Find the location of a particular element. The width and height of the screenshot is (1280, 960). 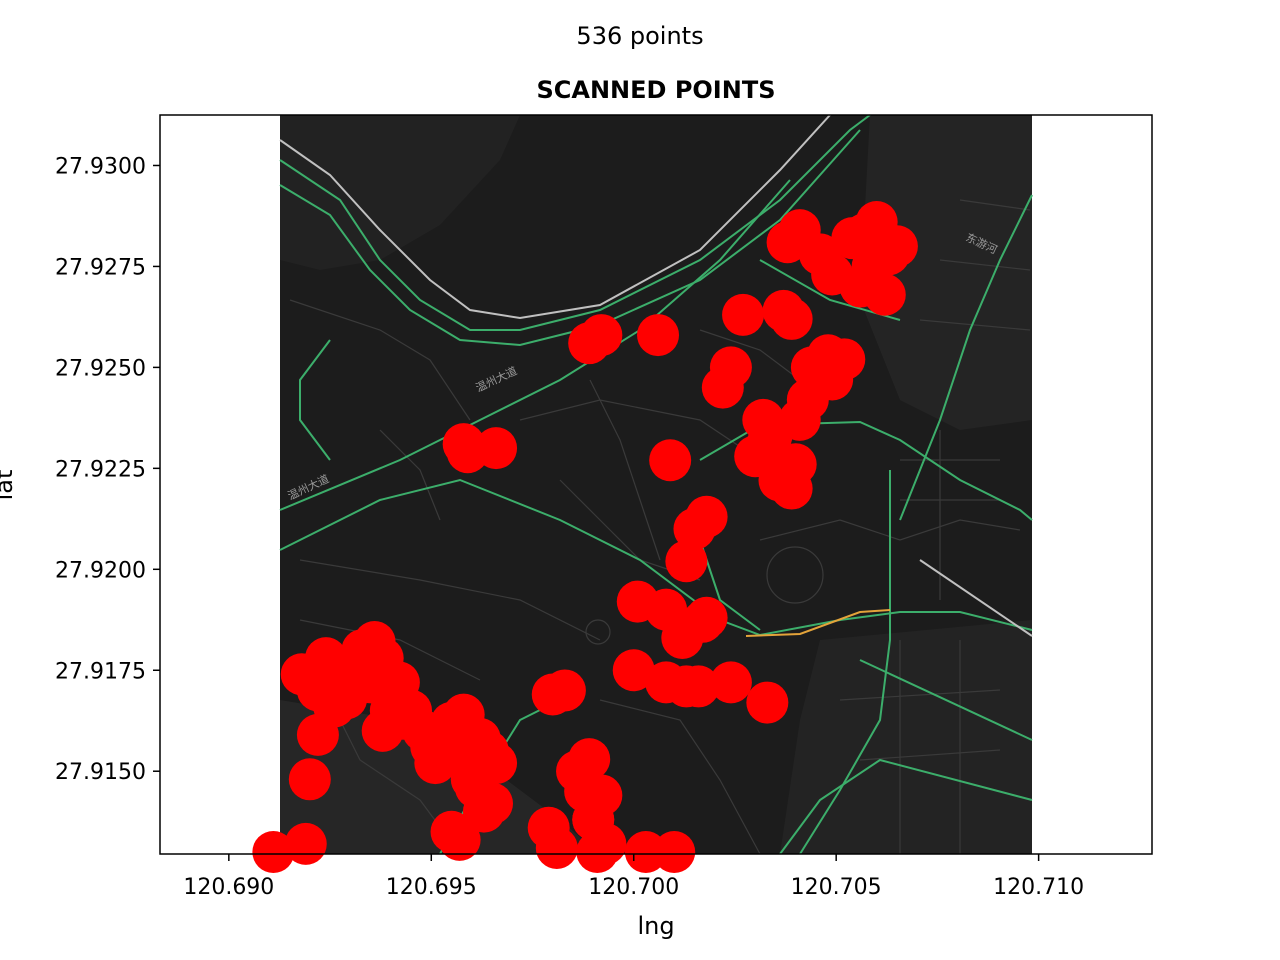

x-axis: 120.690 120.695 120.700 120.705 120.710 is located at coordinates (633, 877).